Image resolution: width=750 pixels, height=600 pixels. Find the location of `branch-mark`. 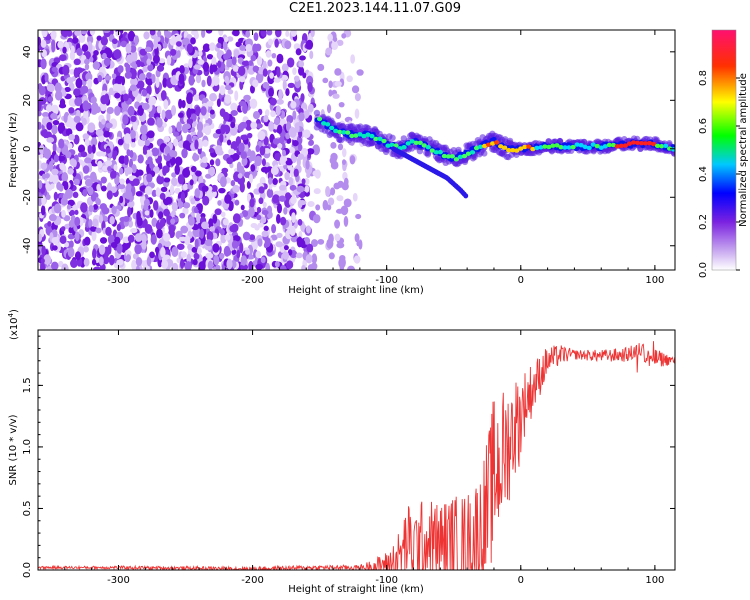

branch-mark is located at coordinates (466, 196).